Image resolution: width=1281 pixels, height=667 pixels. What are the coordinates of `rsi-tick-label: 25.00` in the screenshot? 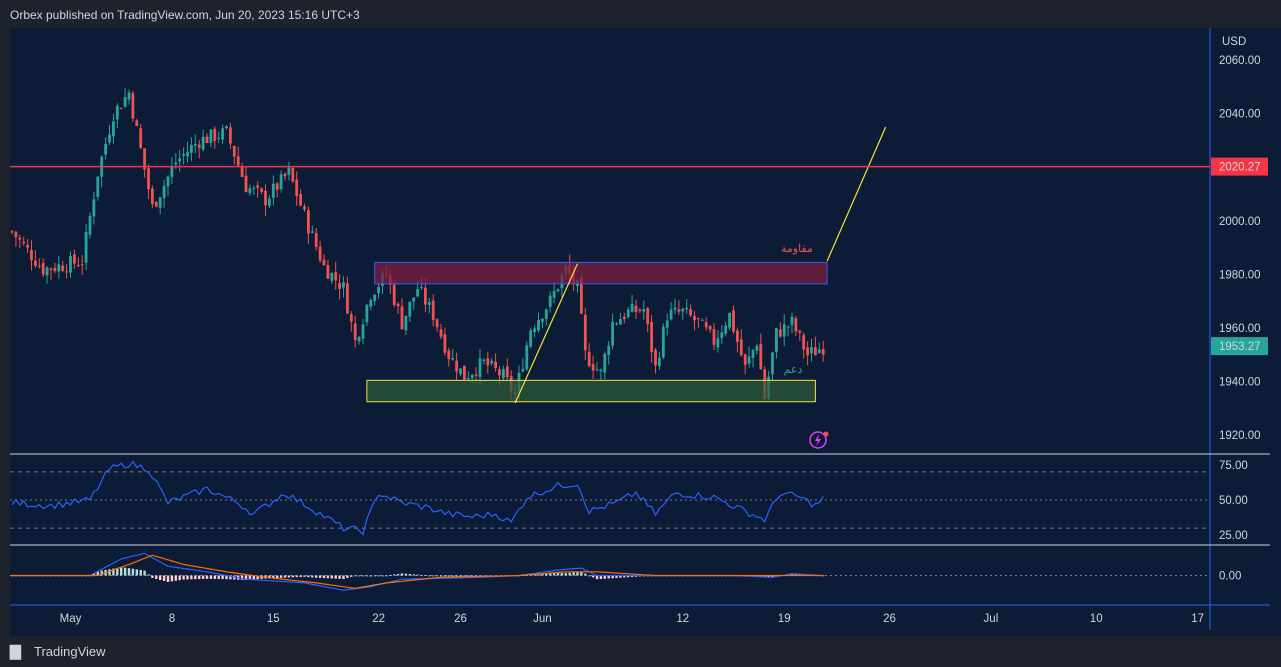 It's located at (1233, 536).